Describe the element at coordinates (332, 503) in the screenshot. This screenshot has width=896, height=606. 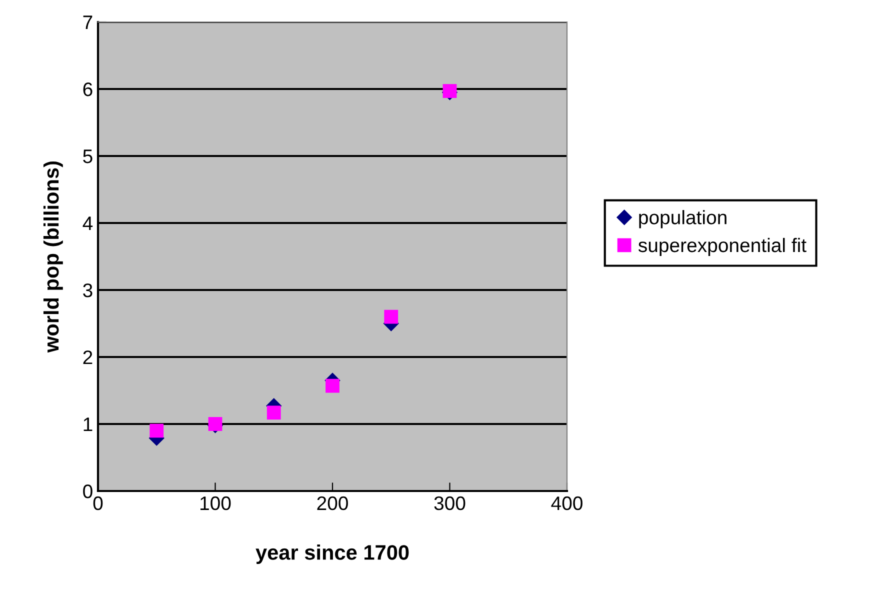
I see `x-tick-label: 200` at that location.